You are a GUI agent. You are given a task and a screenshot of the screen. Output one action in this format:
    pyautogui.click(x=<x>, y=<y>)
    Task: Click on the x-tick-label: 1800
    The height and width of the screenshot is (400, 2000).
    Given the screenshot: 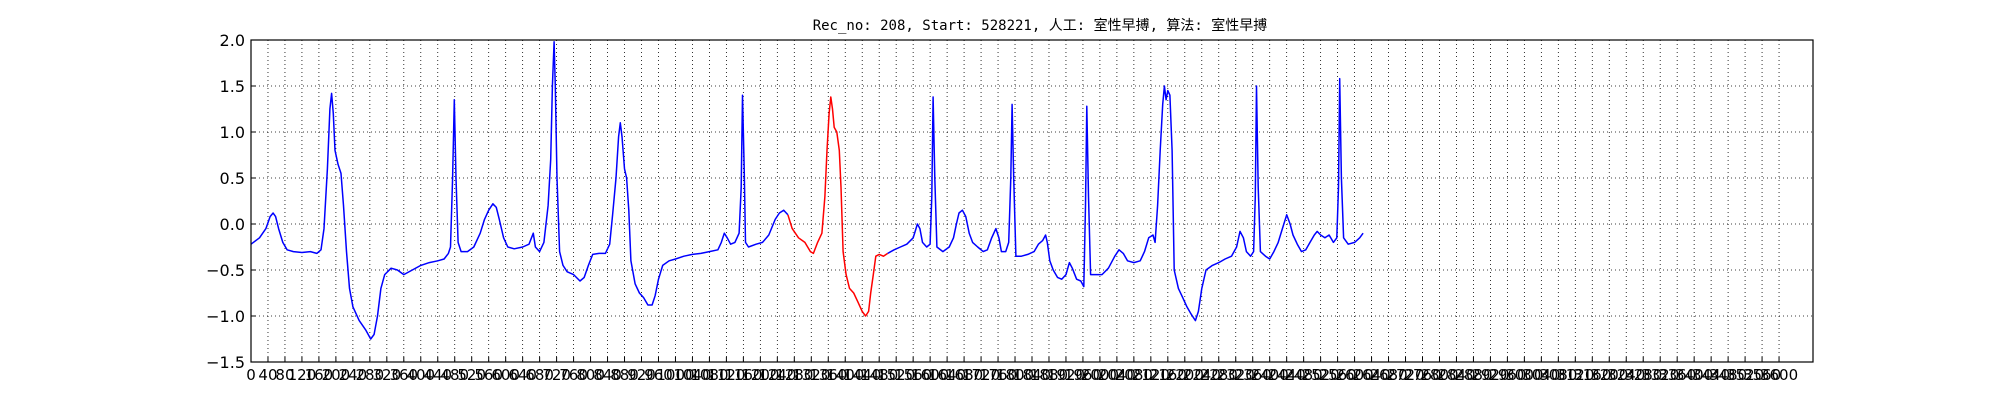 What is the action you would take?
    pyautogui.click(x=1015, y=375)
    